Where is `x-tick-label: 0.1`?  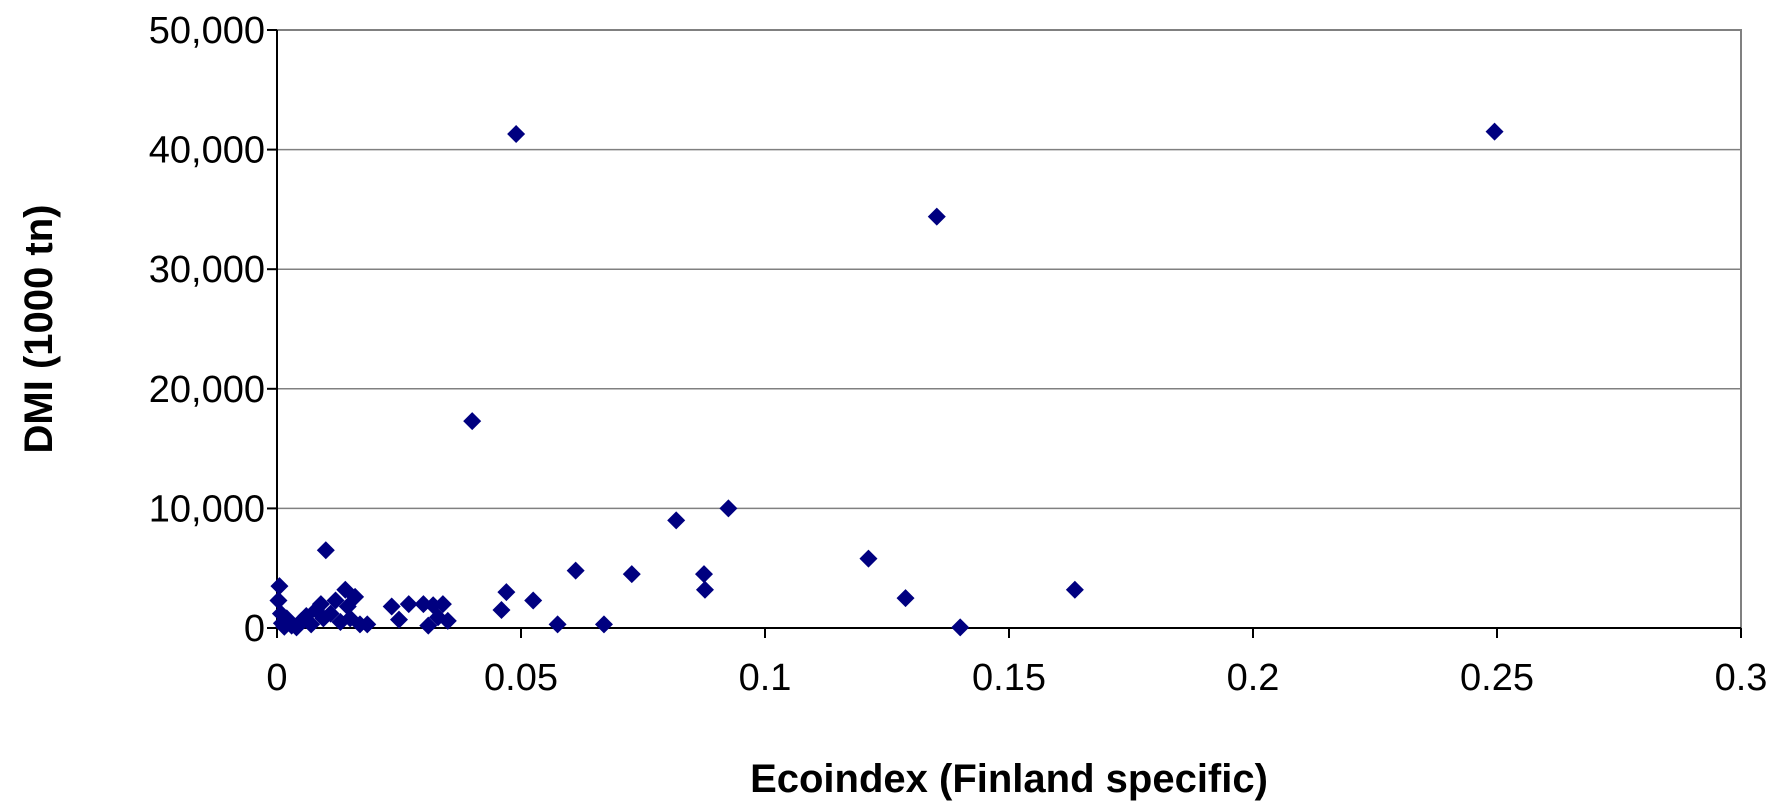
x-tick-label: 0.1 is located at coordinates (765, 678).